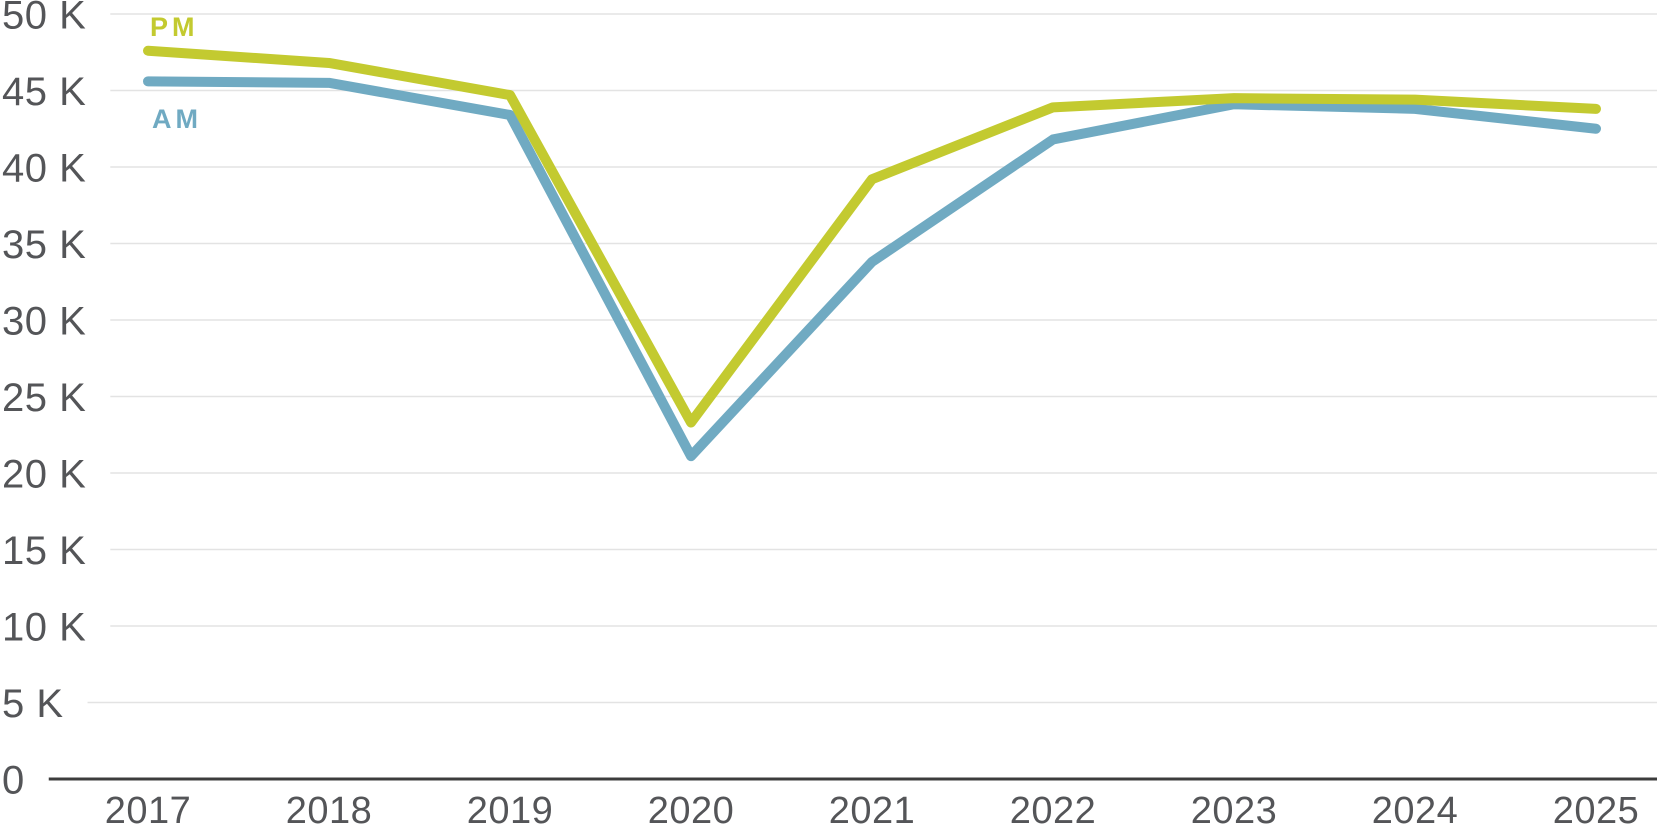 This screenshot has height=831, width=1657. Describe the element at coordinates (1234, 810) in the screenshot. I see `x-axis-label: 2023` at that location.